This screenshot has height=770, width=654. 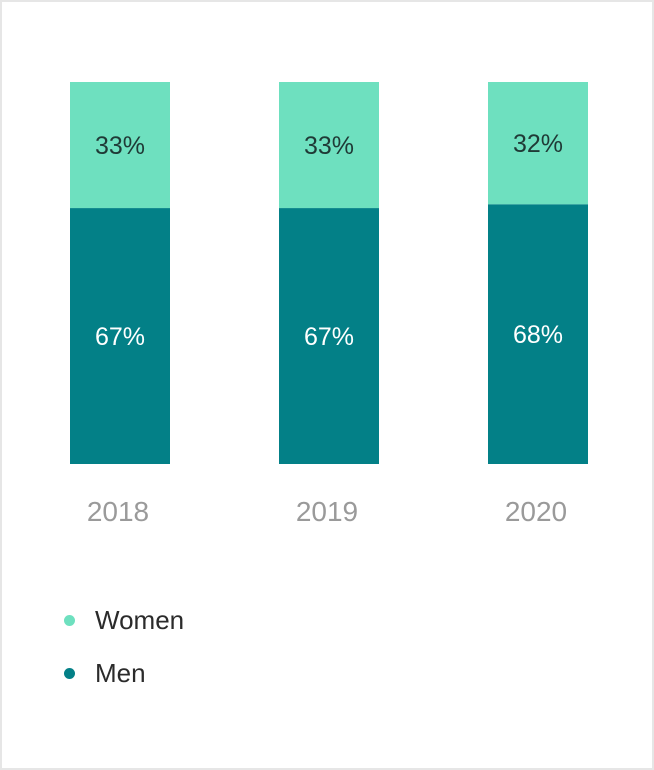 I want to click on bar-men-2018, so click(x=120, y=336).